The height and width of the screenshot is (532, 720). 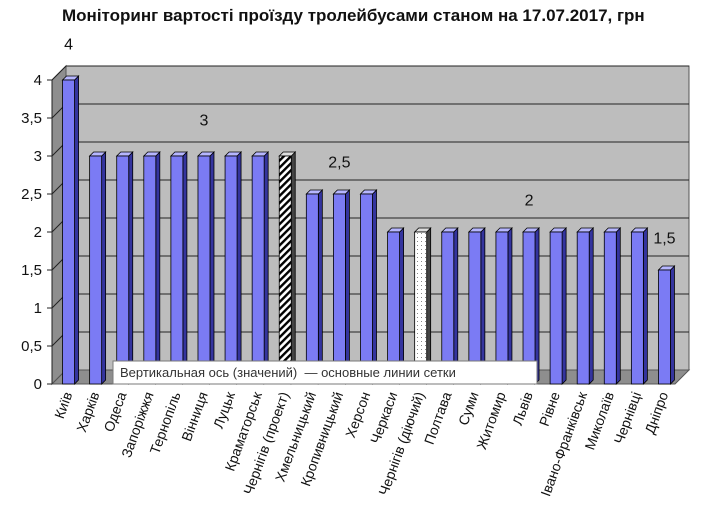 What do you see at coordinates (522, 409) in the screenshot?
I see `category-label: Львів` at bounding box center [522, 409].